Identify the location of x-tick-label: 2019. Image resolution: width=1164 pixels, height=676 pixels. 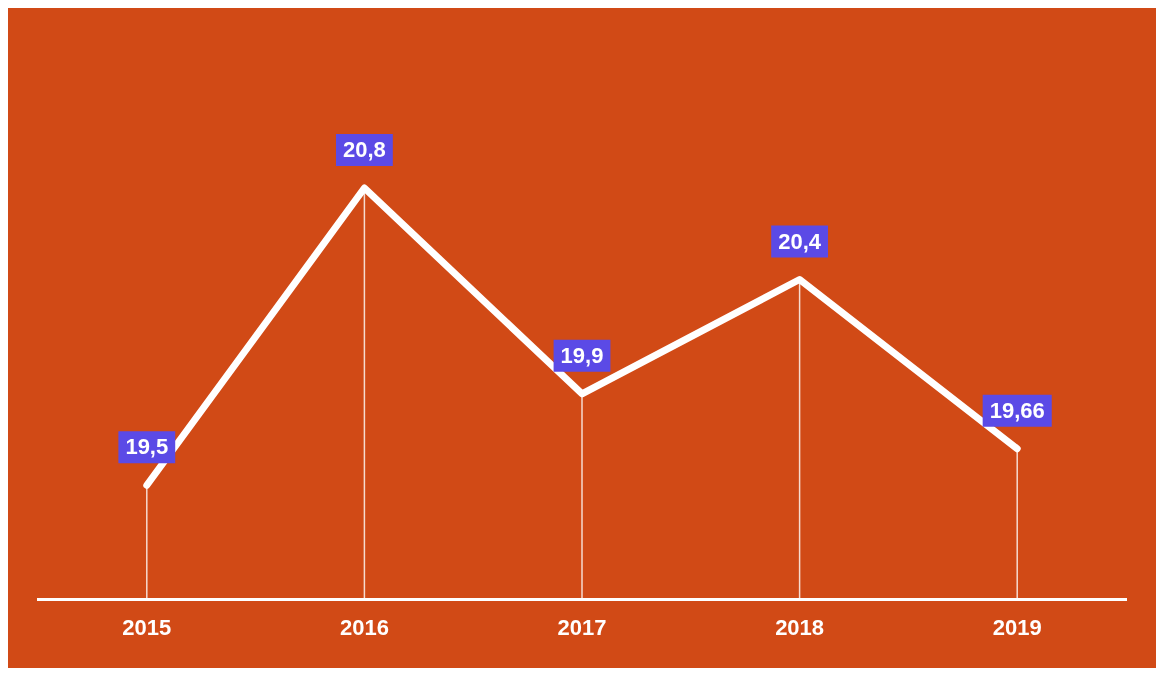
(1017, 627).